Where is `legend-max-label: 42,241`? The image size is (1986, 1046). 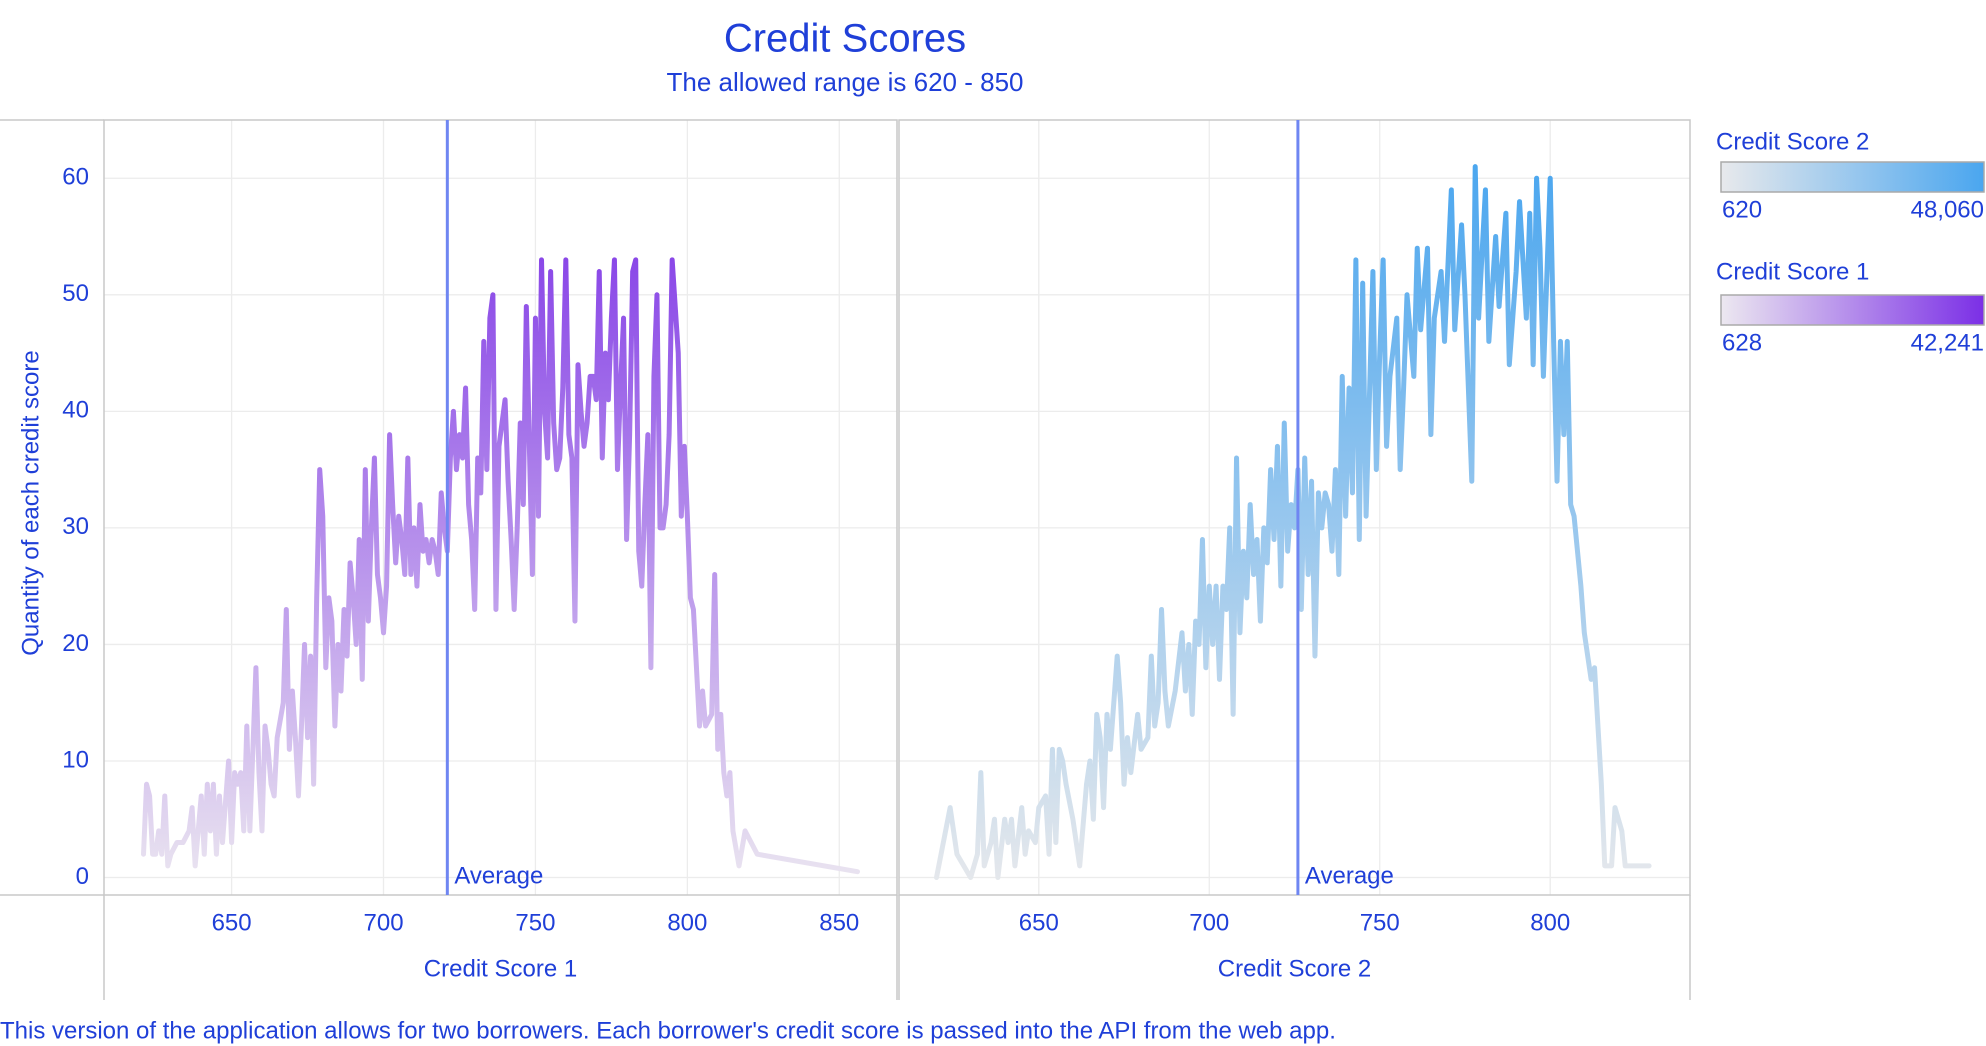
legend-max-label: 42,241 is located at coordinates (1947, 342).